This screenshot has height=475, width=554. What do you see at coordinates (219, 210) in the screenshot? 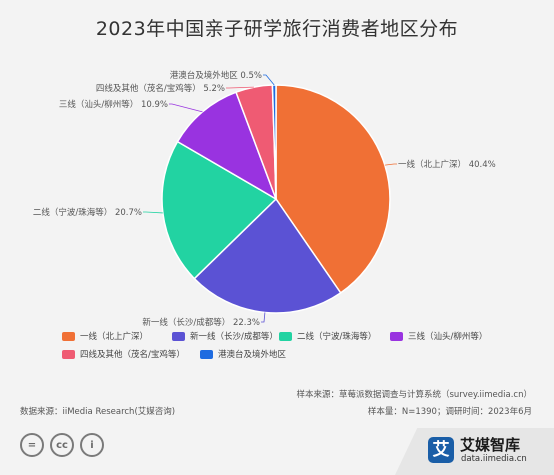
I see `slice-tier2` at bounding box center [219, 210].